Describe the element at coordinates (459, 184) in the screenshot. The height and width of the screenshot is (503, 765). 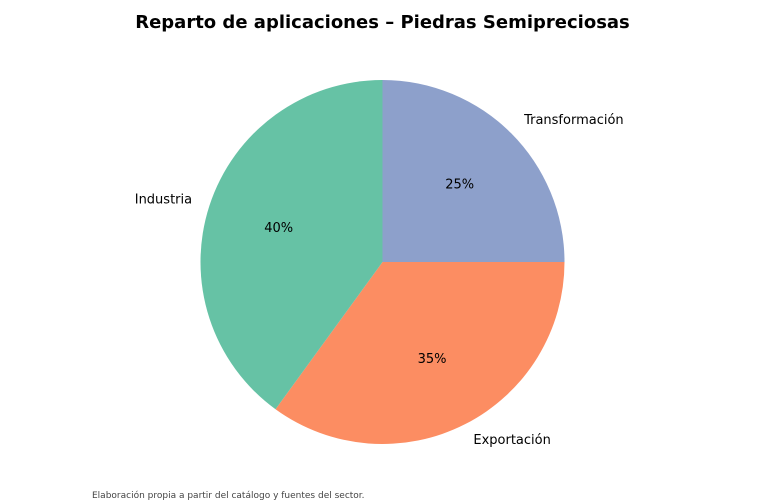
I see `slice-value-transformacion: 25%` at that location.